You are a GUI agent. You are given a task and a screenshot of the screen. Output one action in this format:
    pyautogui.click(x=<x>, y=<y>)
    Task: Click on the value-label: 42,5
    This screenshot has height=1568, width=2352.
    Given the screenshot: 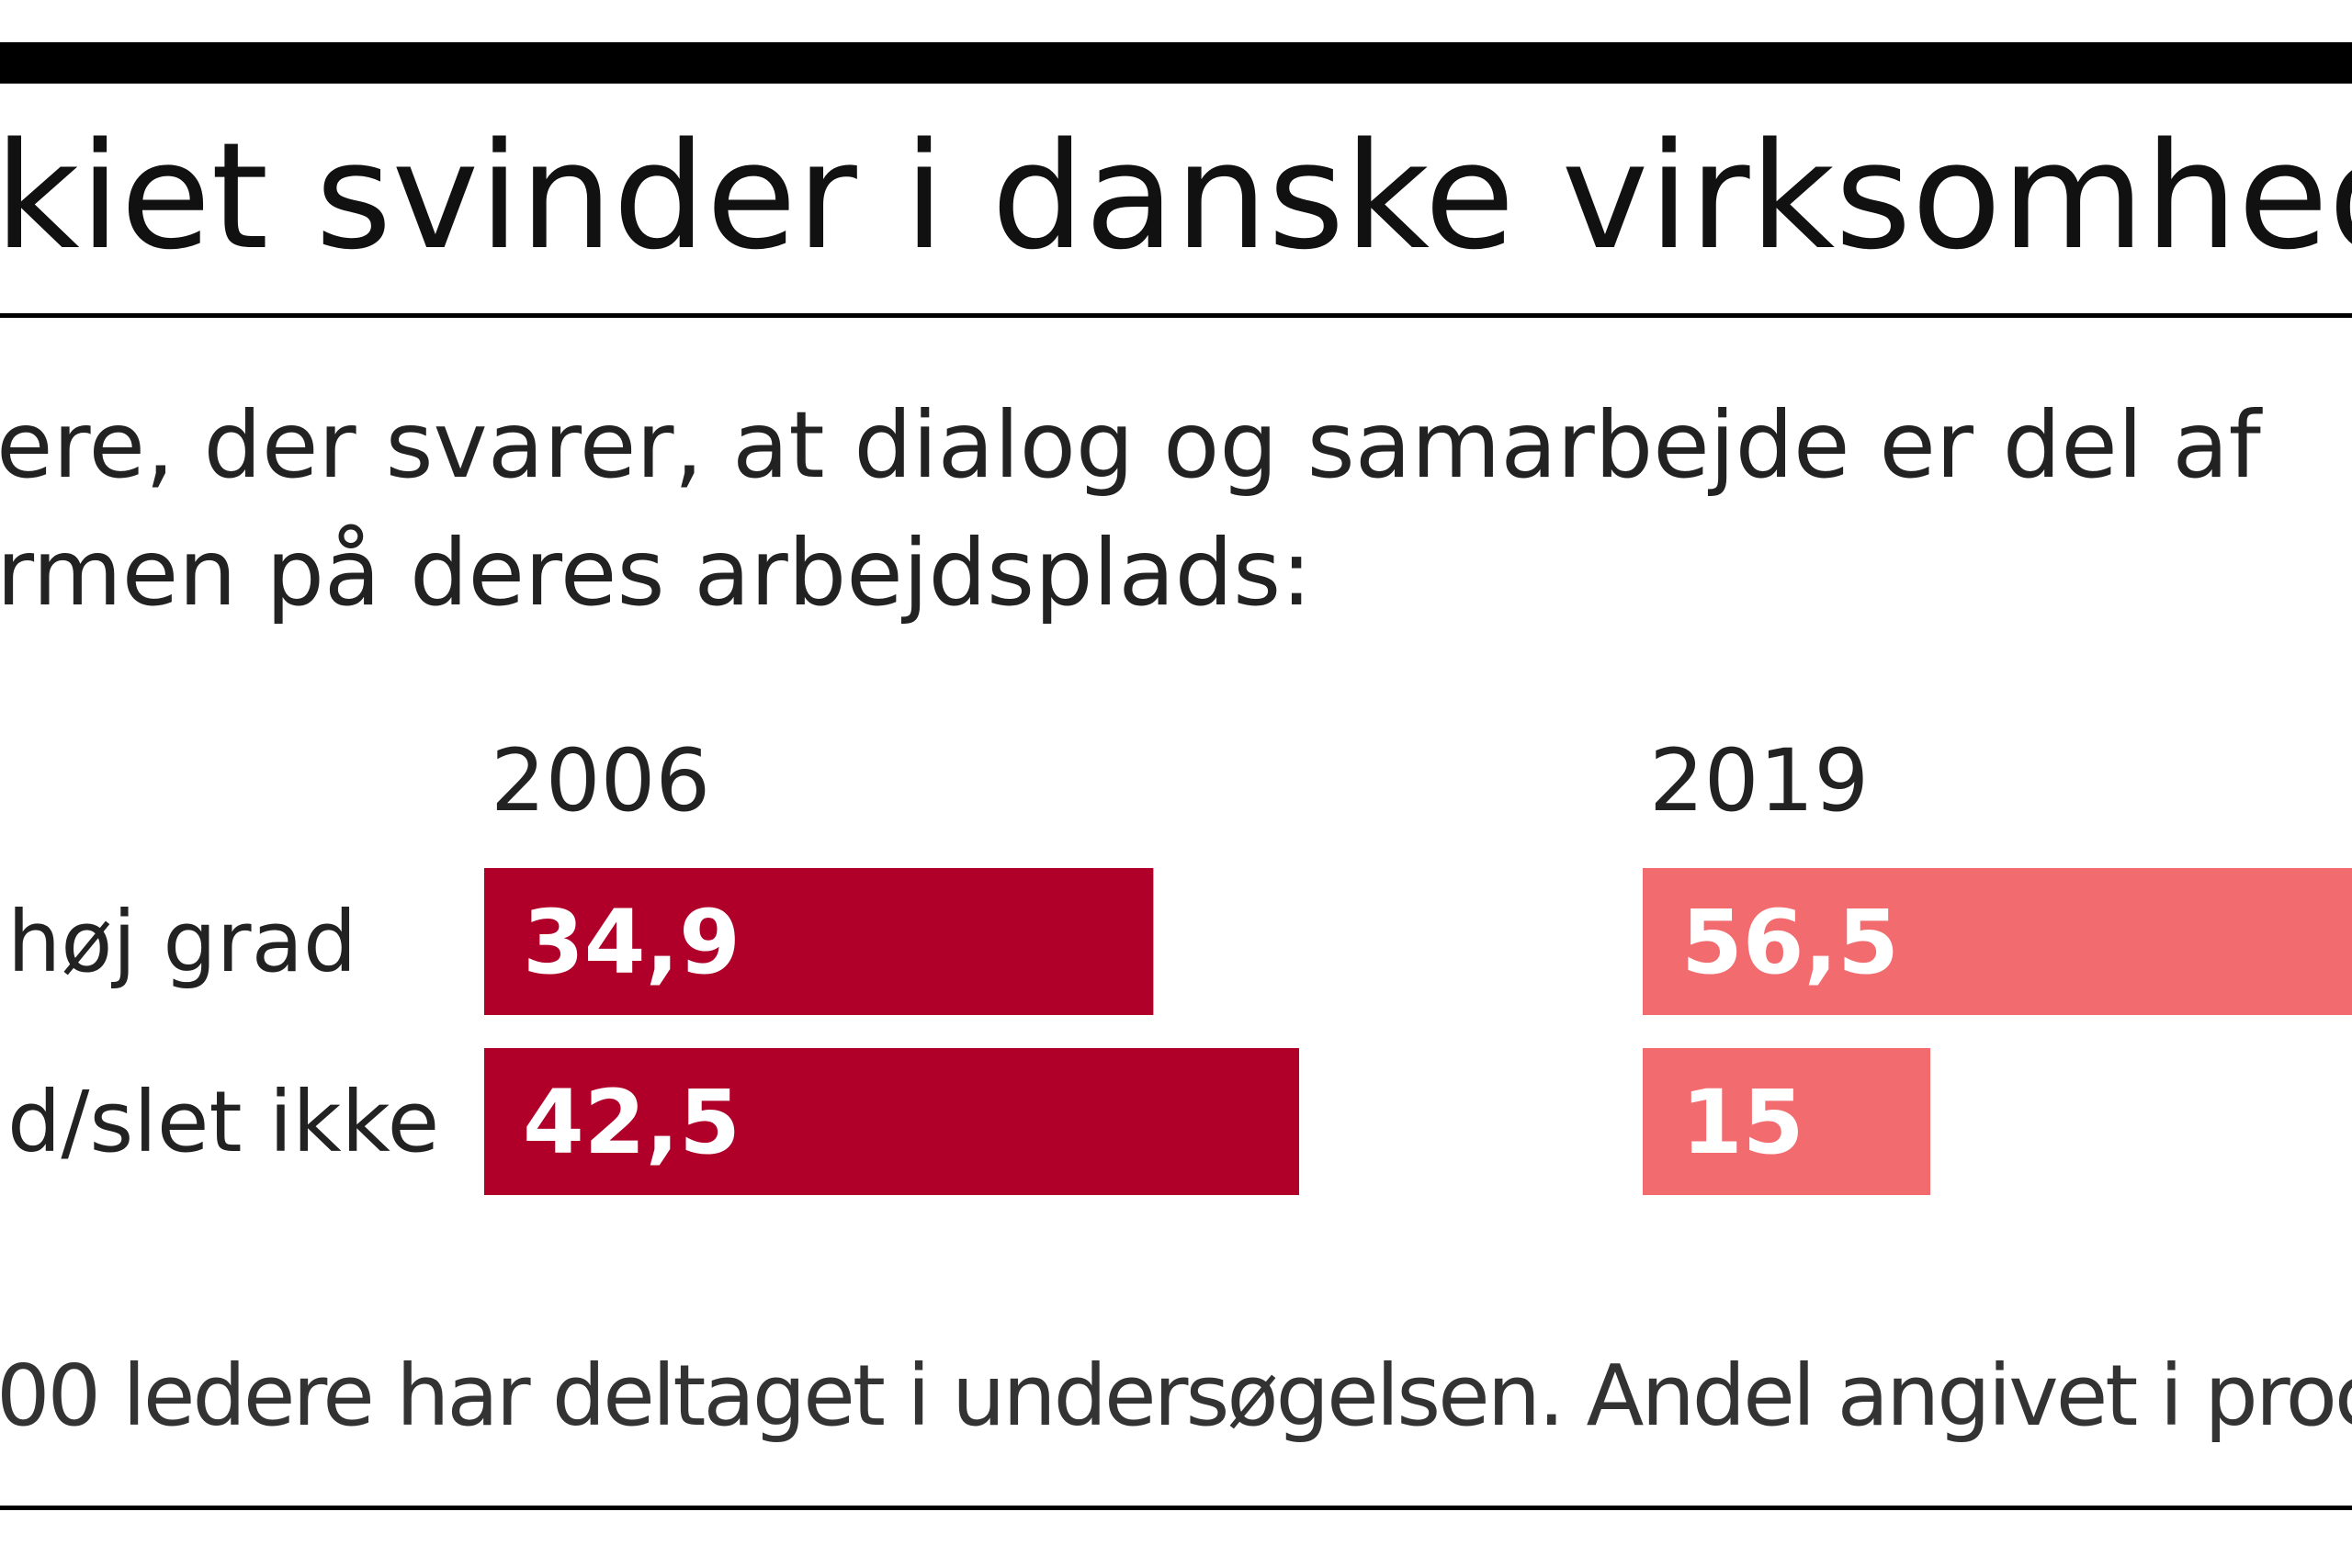 What is the action you would take?
    pyautogui.click(x=632, y=1122)
    